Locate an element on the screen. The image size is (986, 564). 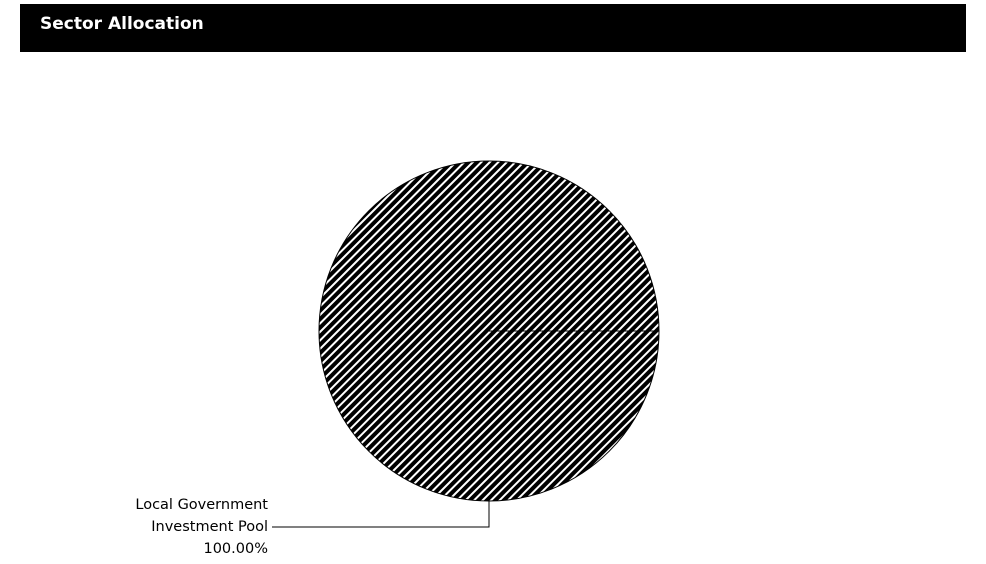
slice-label-line-1: Local Government is located at coordinates (201, 505).